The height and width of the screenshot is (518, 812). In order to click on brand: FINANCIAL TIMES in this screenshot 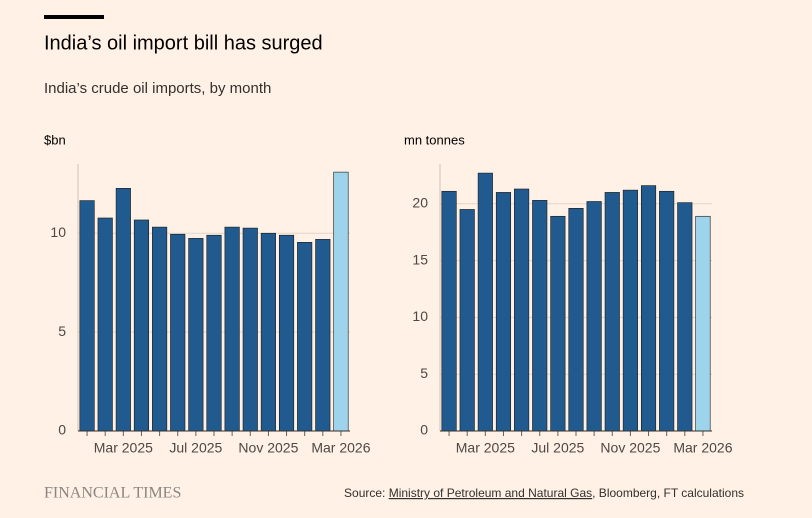, I will do `click(112, 493)`.